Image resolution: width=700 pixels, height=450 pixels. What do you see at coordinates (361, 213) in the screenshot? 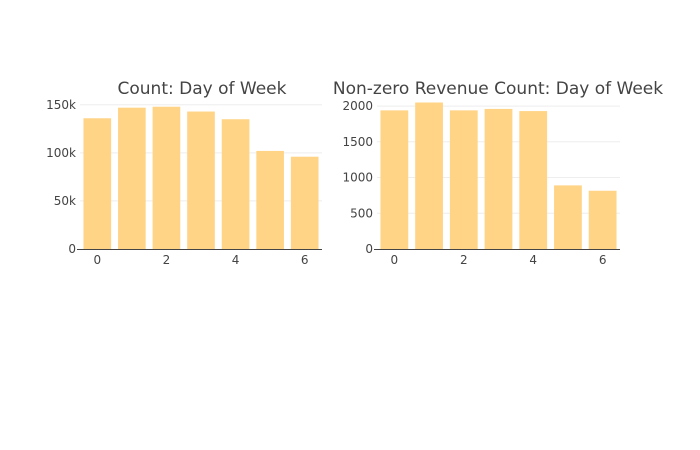
I see `y-tick-label: 500` at bounding box center [361, 213].